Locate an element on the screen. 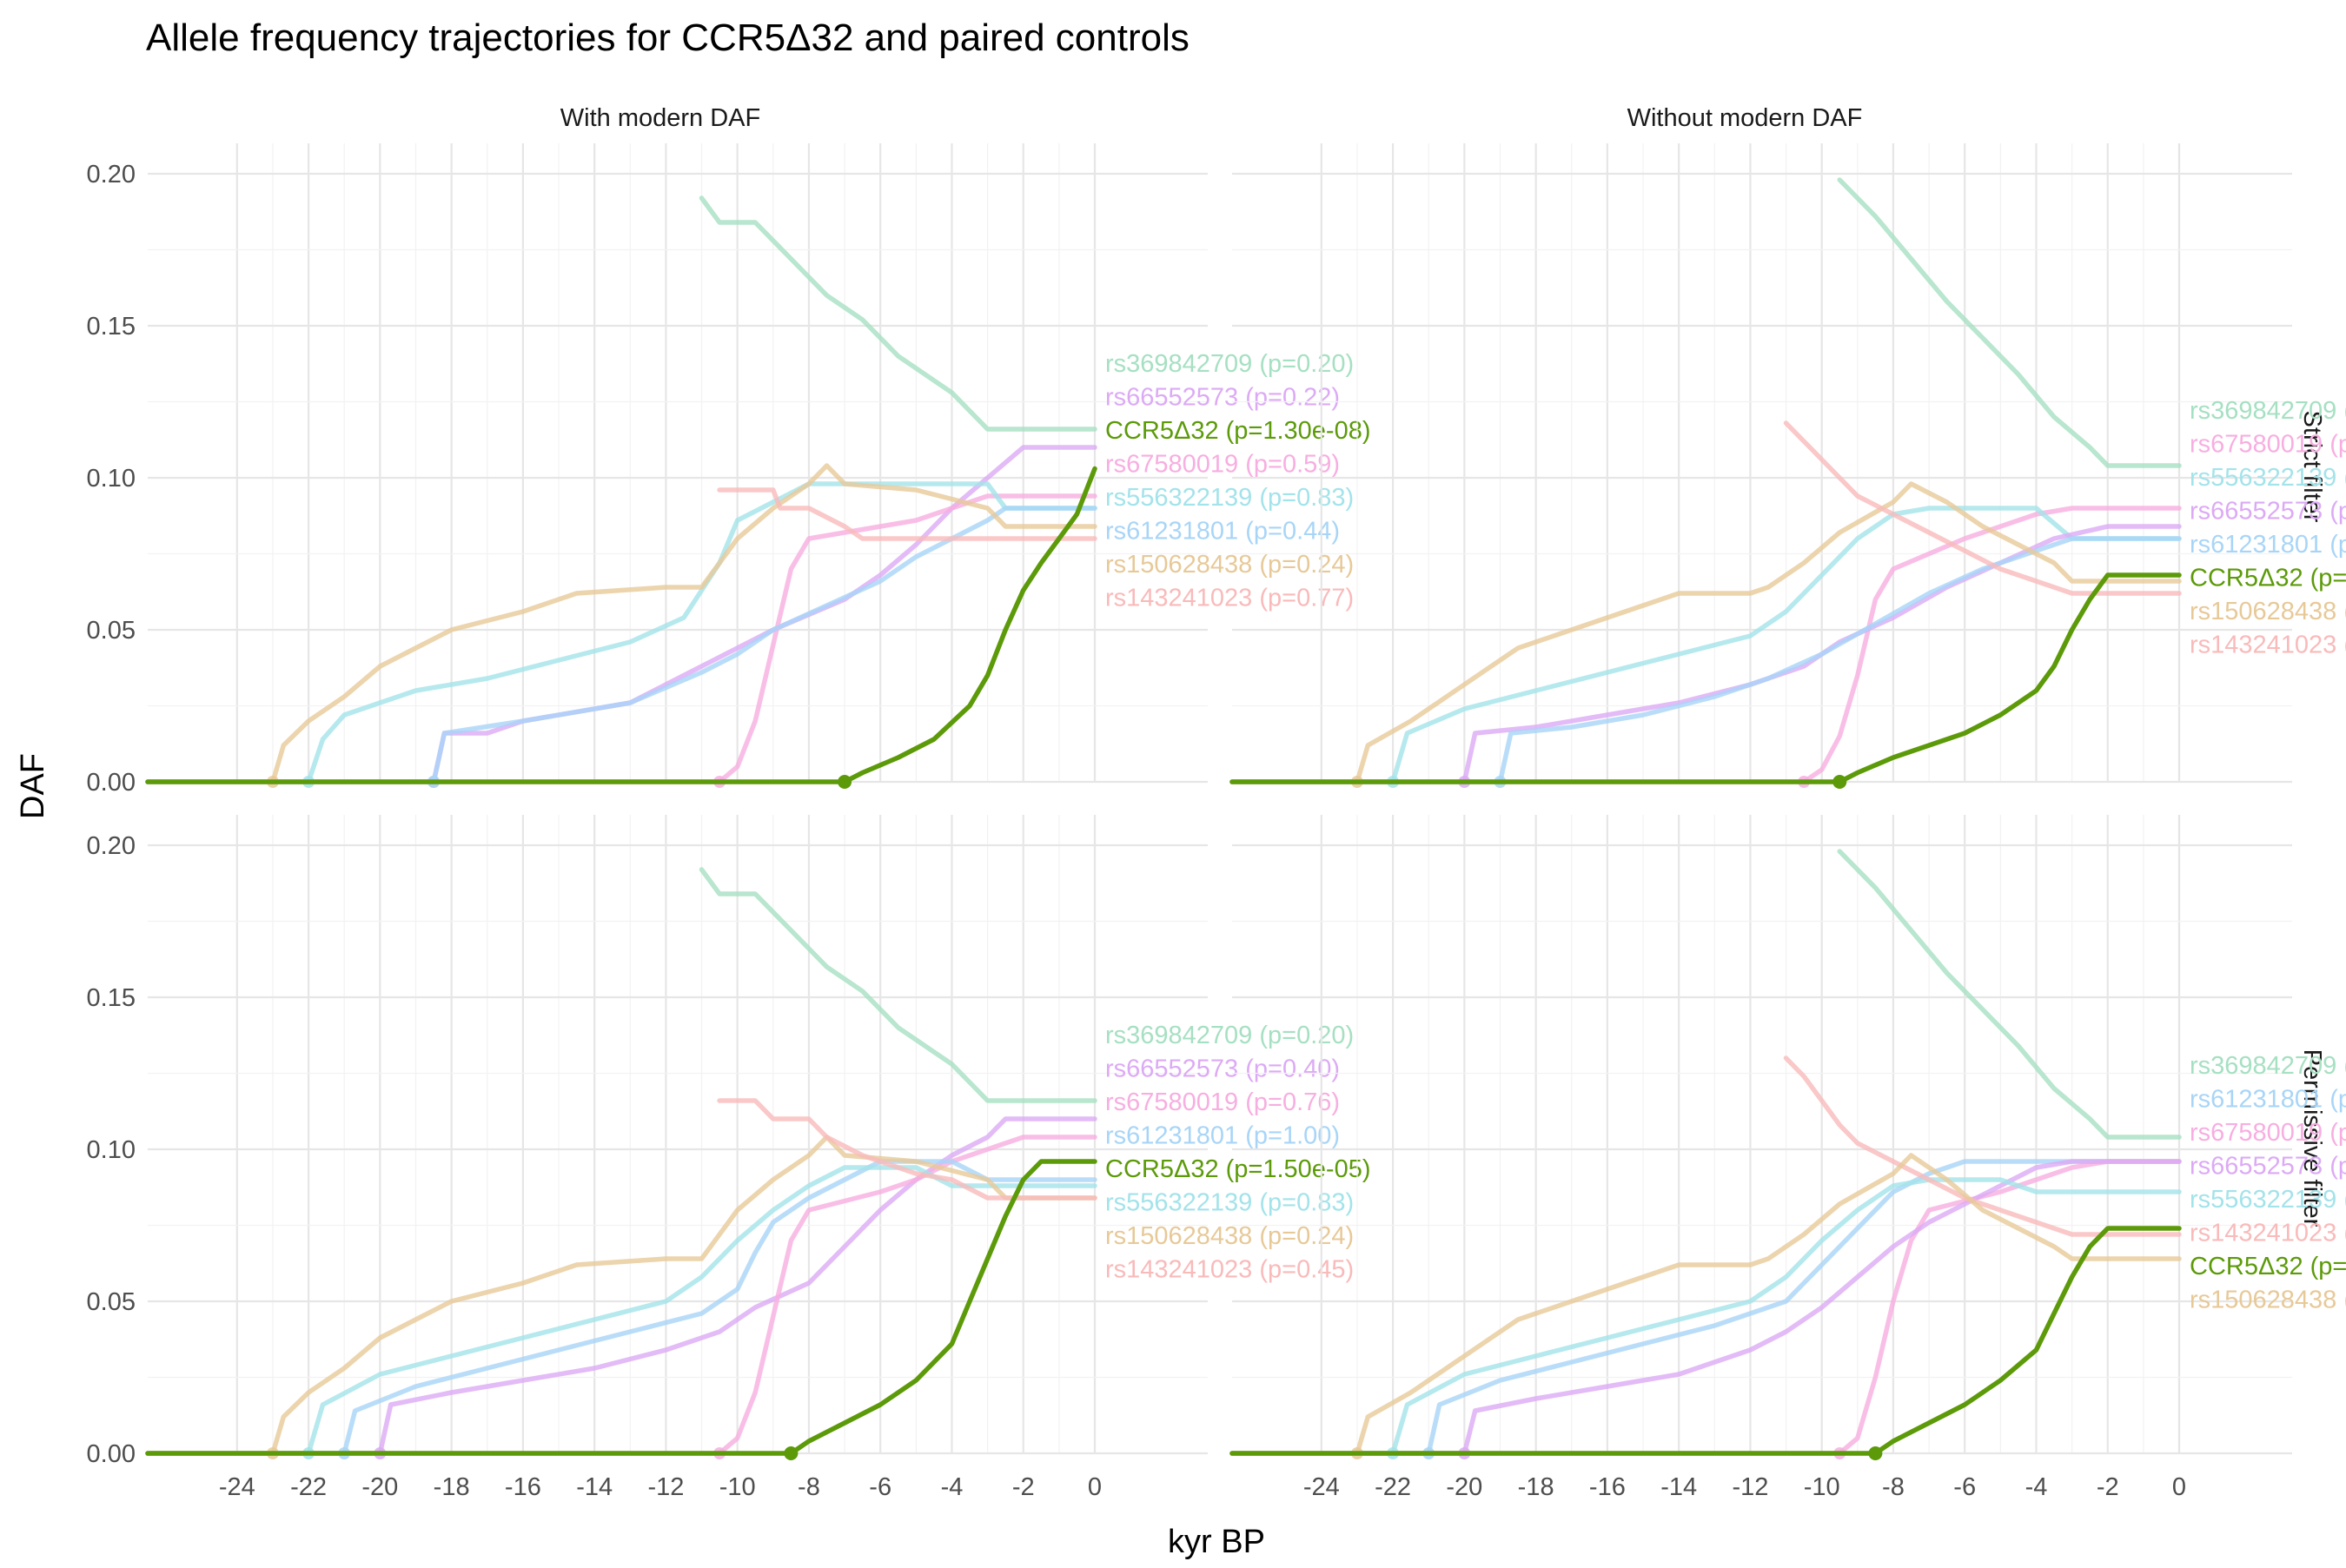 The height and width of the screenshot is (1568, 2346). series-label-rs143241023: rs143241023 (p=0.45) is located at coordinates (1230, 1270).